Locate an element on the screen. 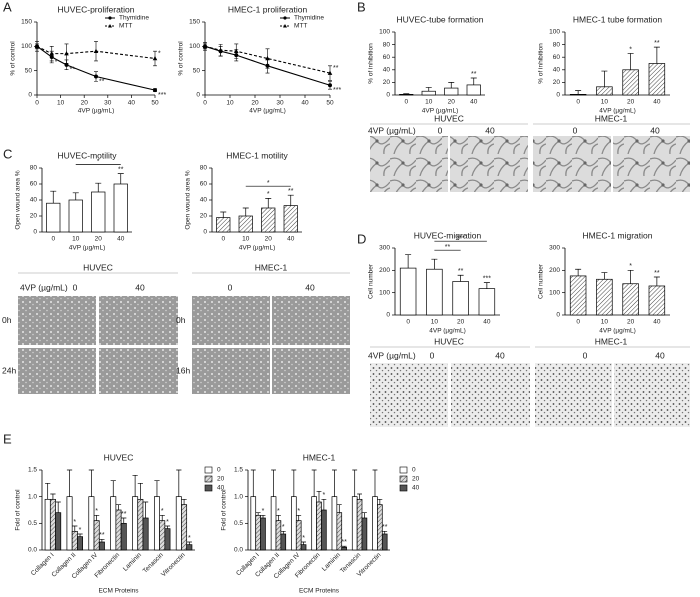 This screenshot has height=597, width=700. y-tick-label: 40 is located at coordinates (387, 70).